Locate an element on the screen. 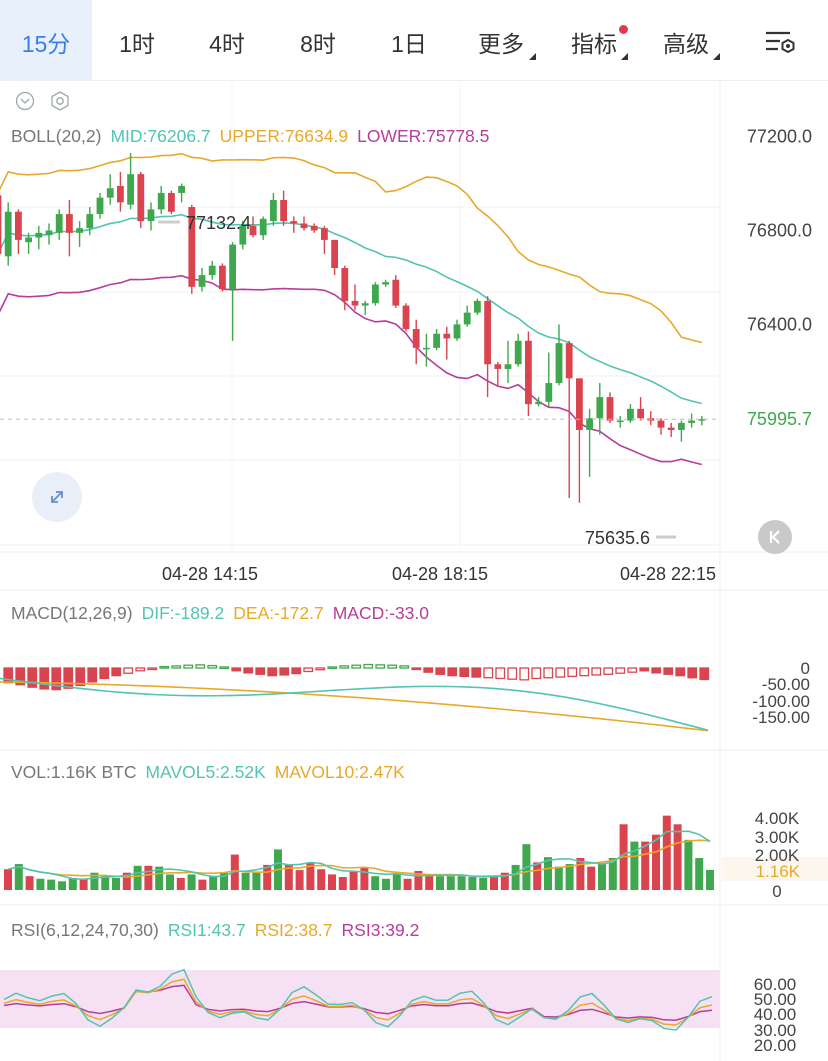 The width and height of the screenshot is (828, 1061). macd-dif-line is located at coordinates (354, 704).